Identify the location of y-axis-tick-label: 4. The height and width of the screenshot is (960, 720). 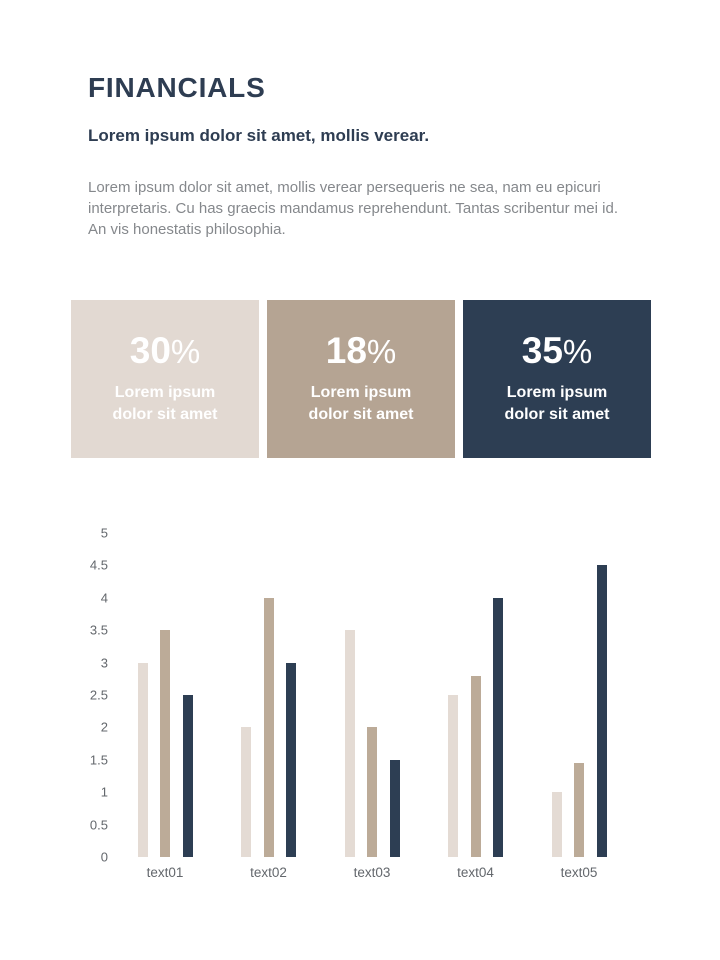
(104, 598).